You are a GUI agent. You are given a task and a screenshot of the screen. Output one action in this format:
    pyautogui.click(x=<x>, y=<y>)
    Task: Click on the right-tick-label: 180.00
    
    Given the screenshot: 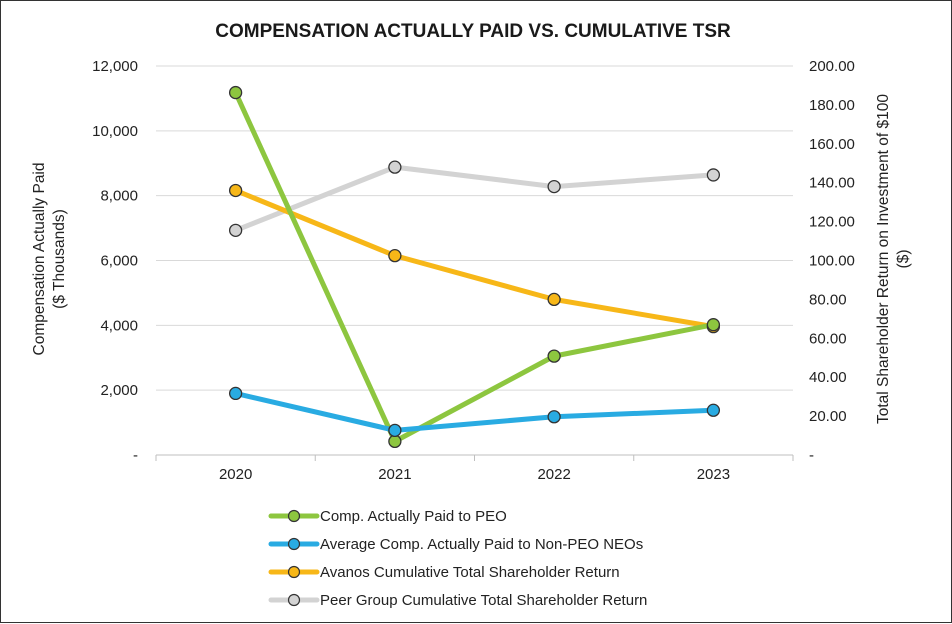 What is the action you would take?
    pyautogui.click(x=832, y=105)
    